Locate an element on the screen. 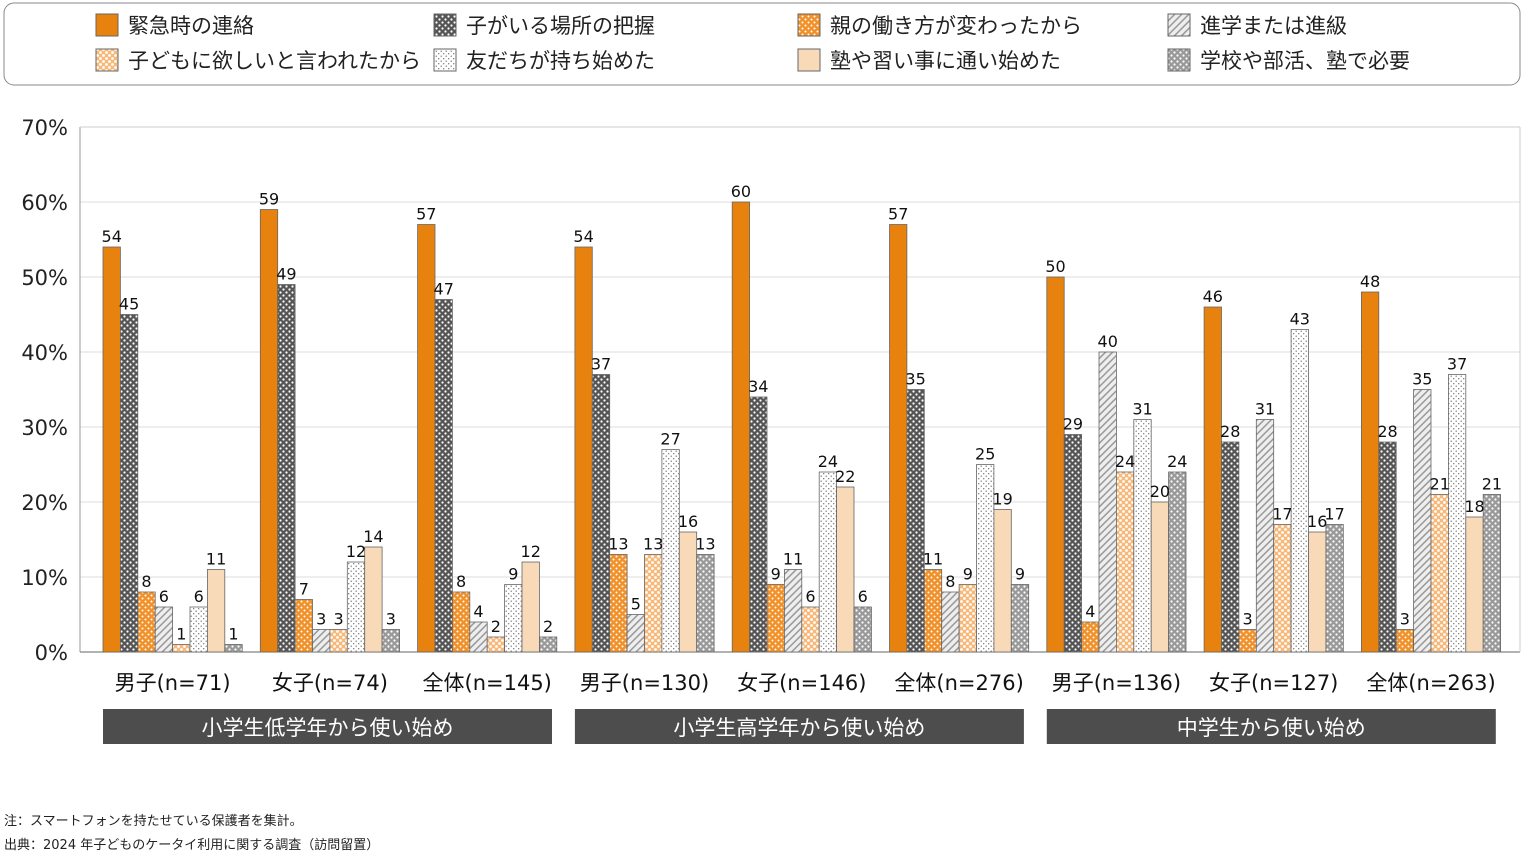  section-label: 小学生低学年から使い始め is located at coordinates (328, 728).